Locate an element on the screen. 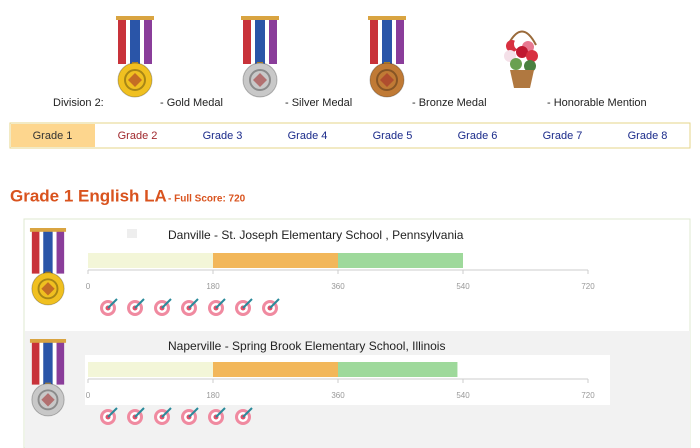  flower-basket is located at coordinates (521, 59).